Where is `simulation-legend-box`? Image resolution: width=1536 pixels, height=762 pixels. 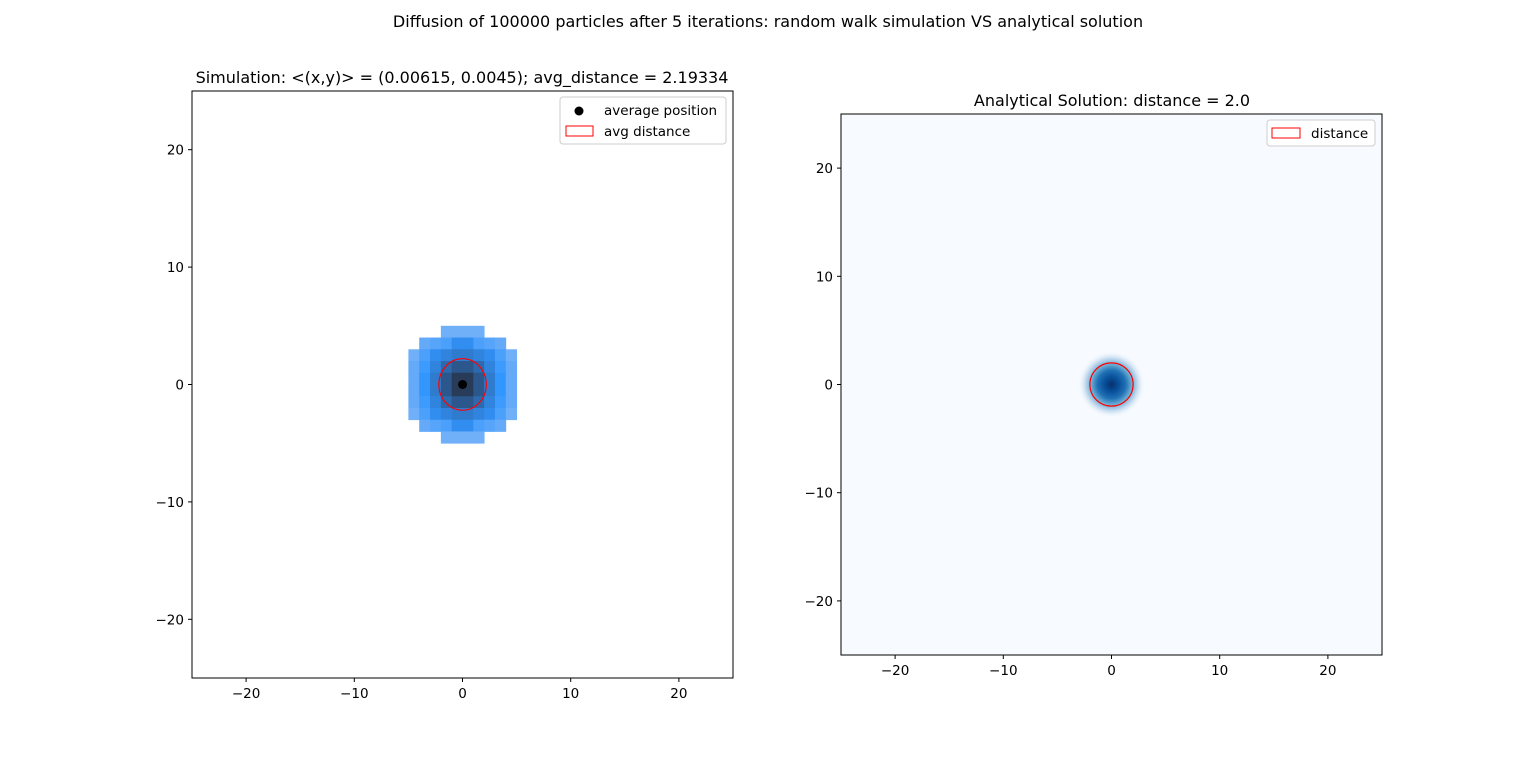
simulation-legend-box is located at coordinates (643, 120).